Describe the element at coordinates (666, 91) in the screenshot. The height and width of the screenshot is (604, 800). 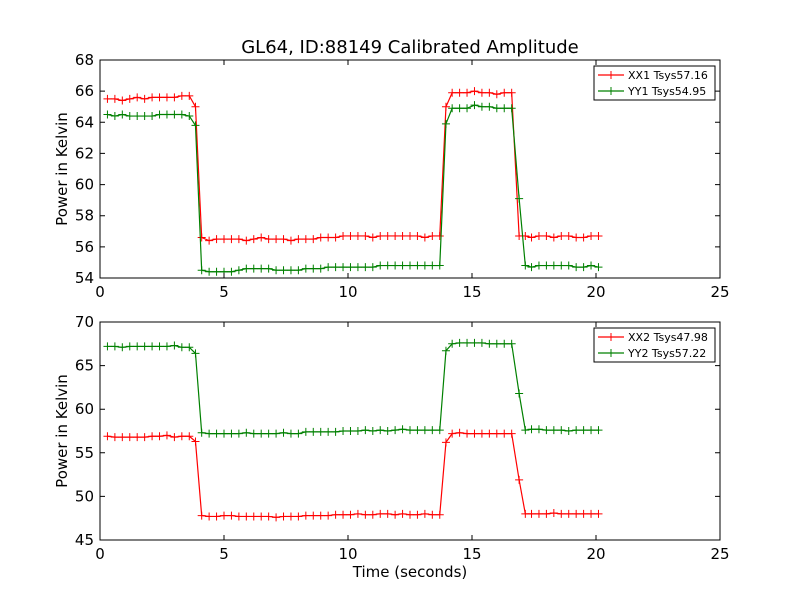
I see `legend-label: YY1 Tsys54.95` at that location.